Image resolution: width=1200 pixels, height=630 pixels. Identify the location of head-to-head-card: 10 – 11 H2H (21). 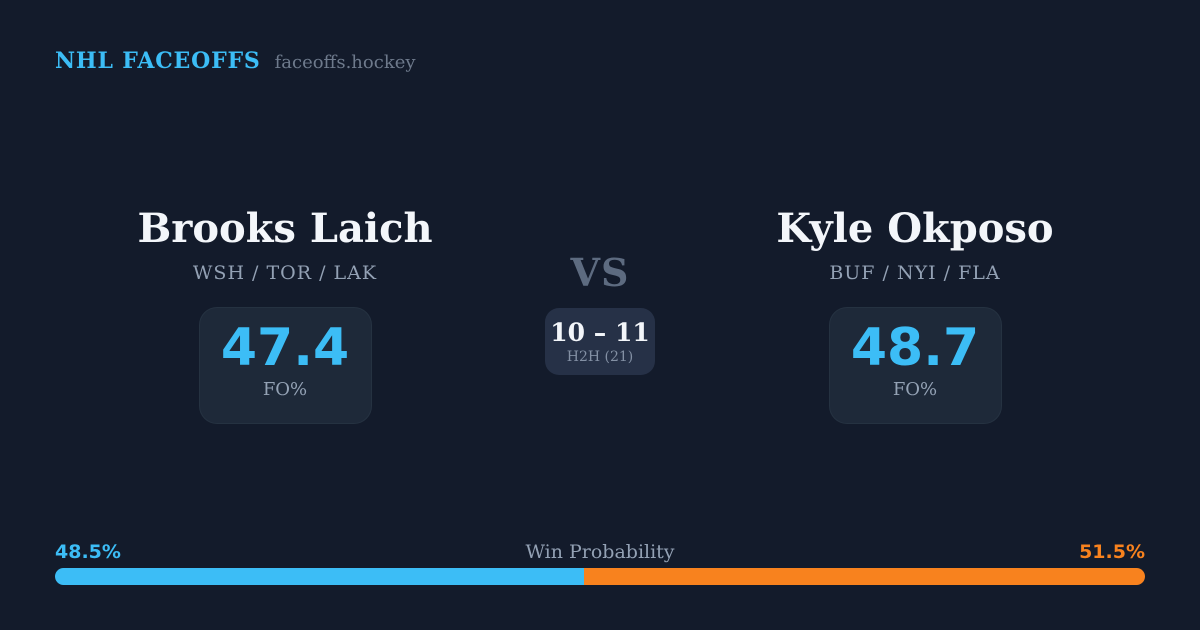
(600, 341).